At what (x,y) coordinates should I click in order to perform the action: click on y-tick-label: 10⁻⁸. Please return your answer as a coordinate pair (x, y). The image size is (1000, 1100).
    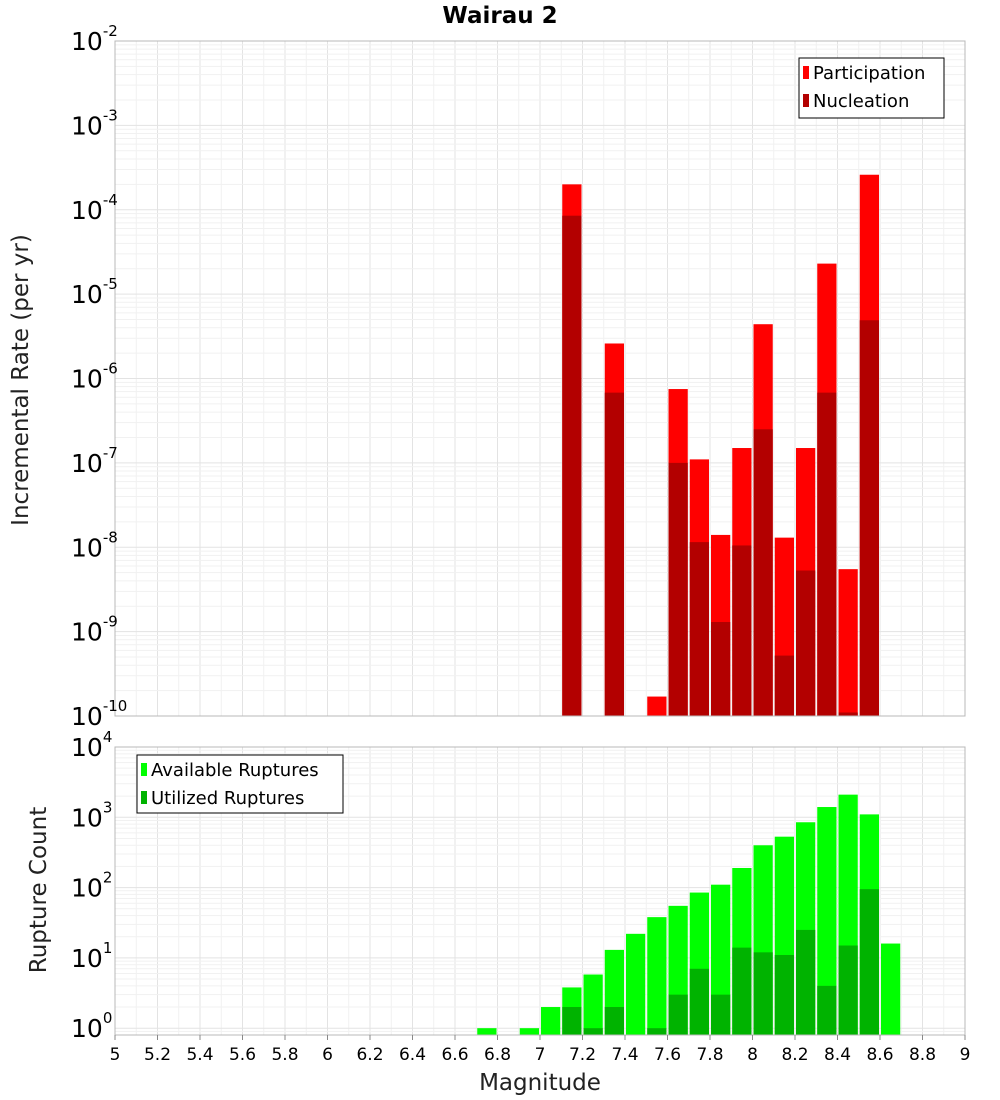
    Looking at the image, I should click on (94, 545).